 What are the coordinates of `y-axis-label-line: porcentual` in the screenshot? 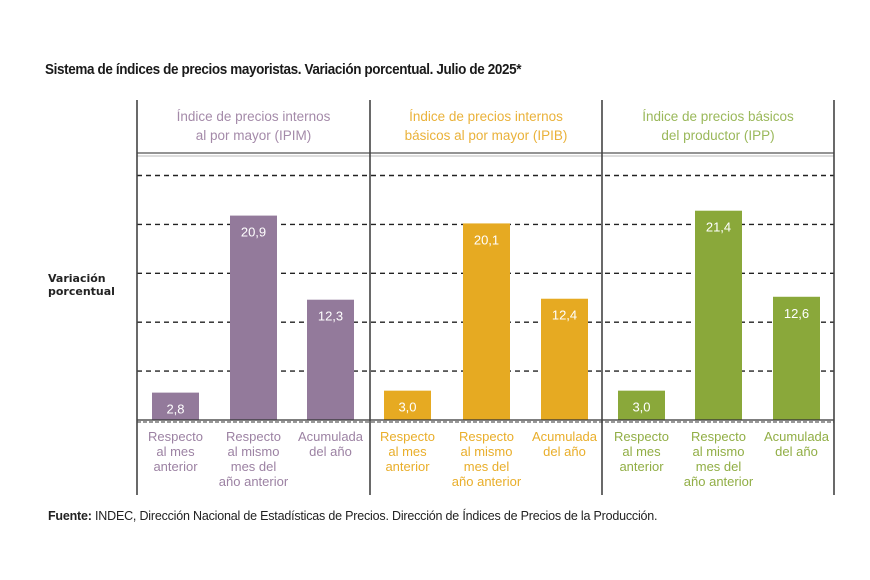 It's located at (81, 291).